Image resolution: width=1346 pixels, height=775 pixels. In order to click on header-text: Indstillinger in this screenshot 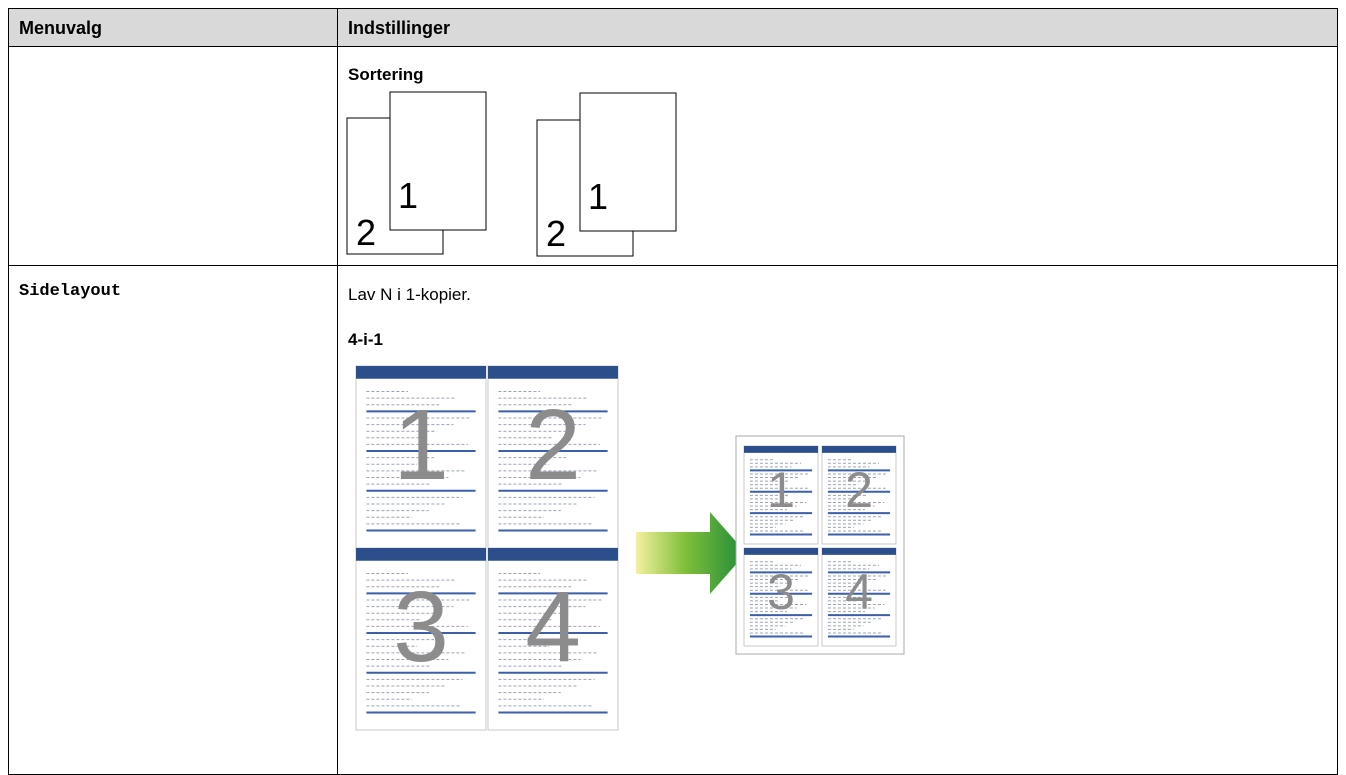, I will do `click(399, 28)`.